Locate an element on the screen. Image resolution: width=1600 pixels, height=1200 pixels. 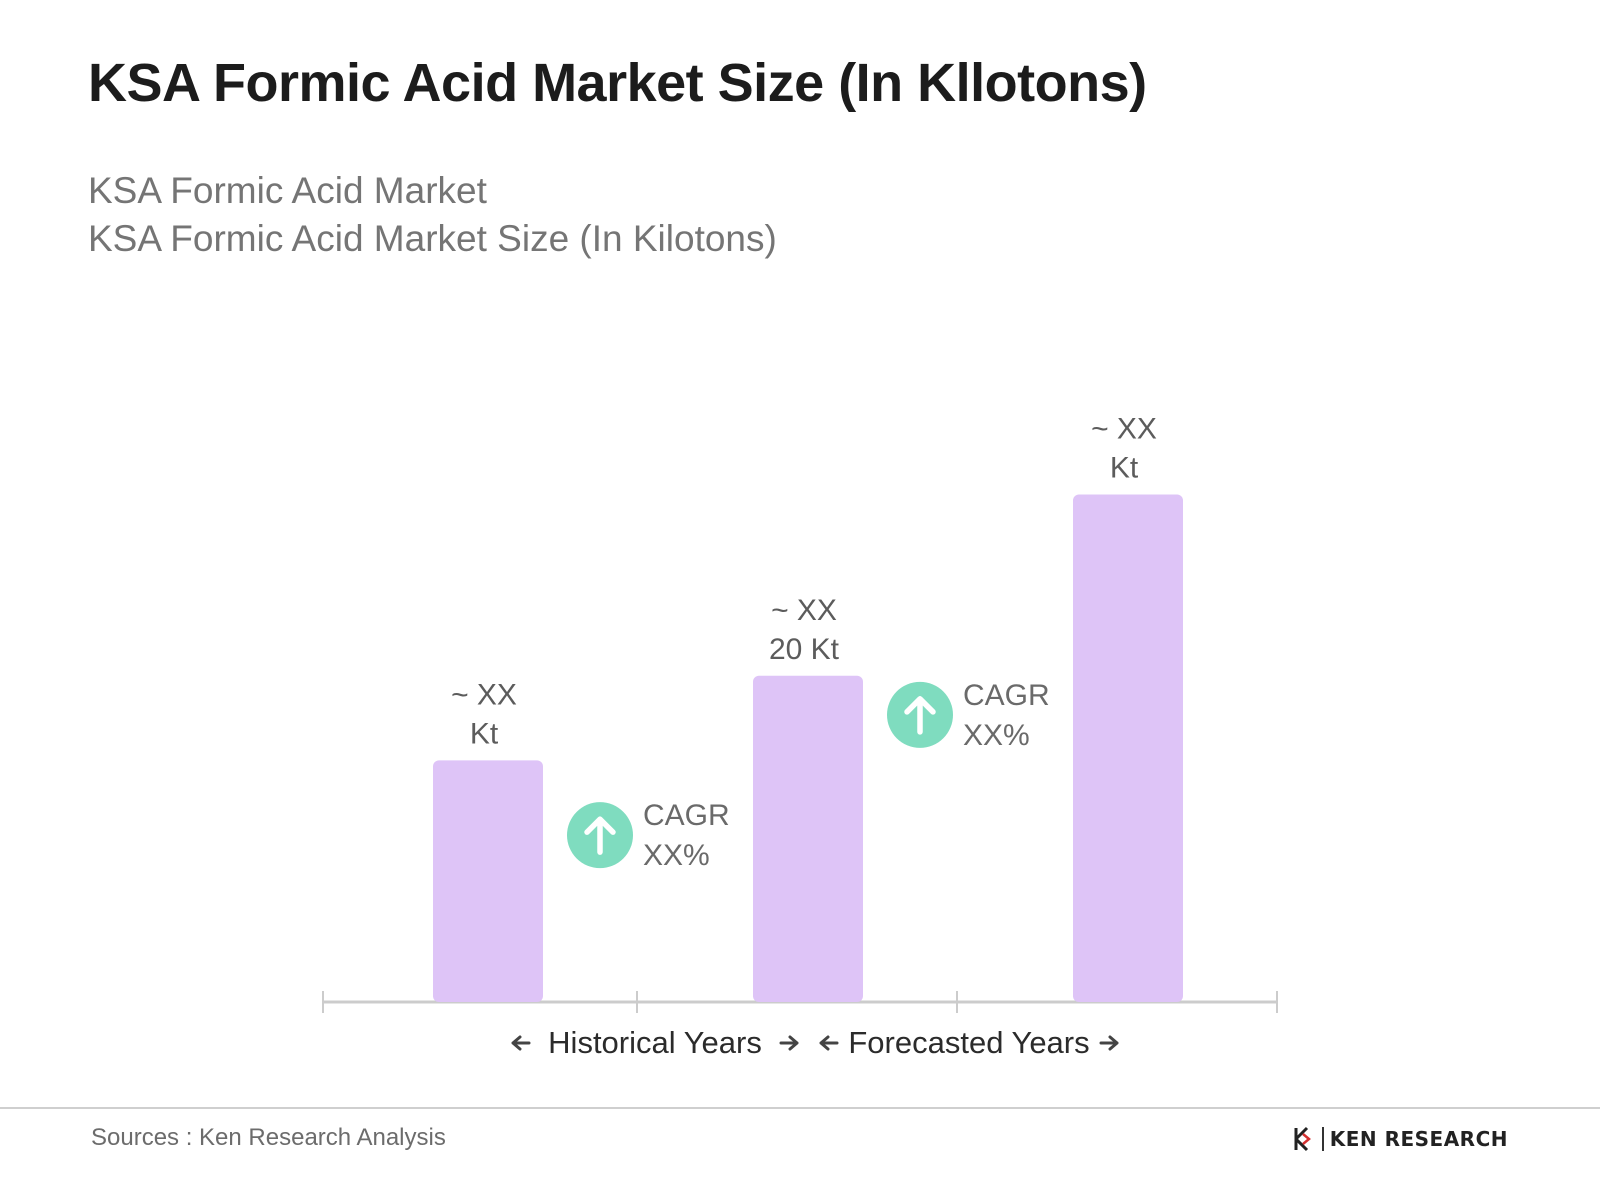
cagr-label-0: CAGR is located at coordinates (686, 815).